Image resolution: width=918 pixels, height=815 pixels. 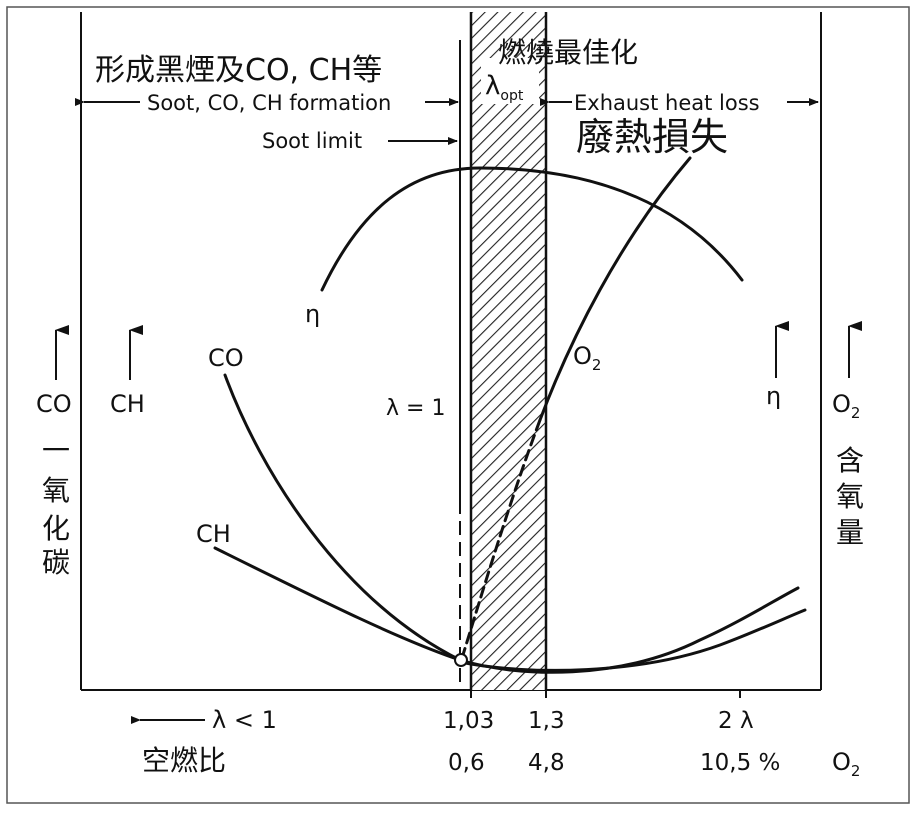 I want to click on co-axis-zh-4: 碳, so click(x=56, y=562).